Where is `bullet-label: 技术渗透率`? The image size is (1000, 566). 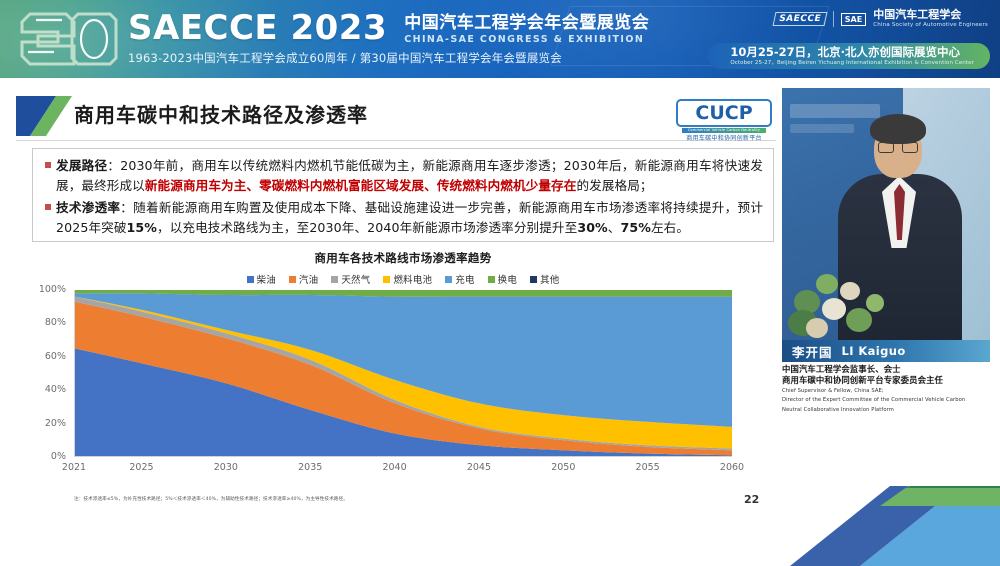 bullet-label: 技术渗透率 is located at coordinates (88, 207).